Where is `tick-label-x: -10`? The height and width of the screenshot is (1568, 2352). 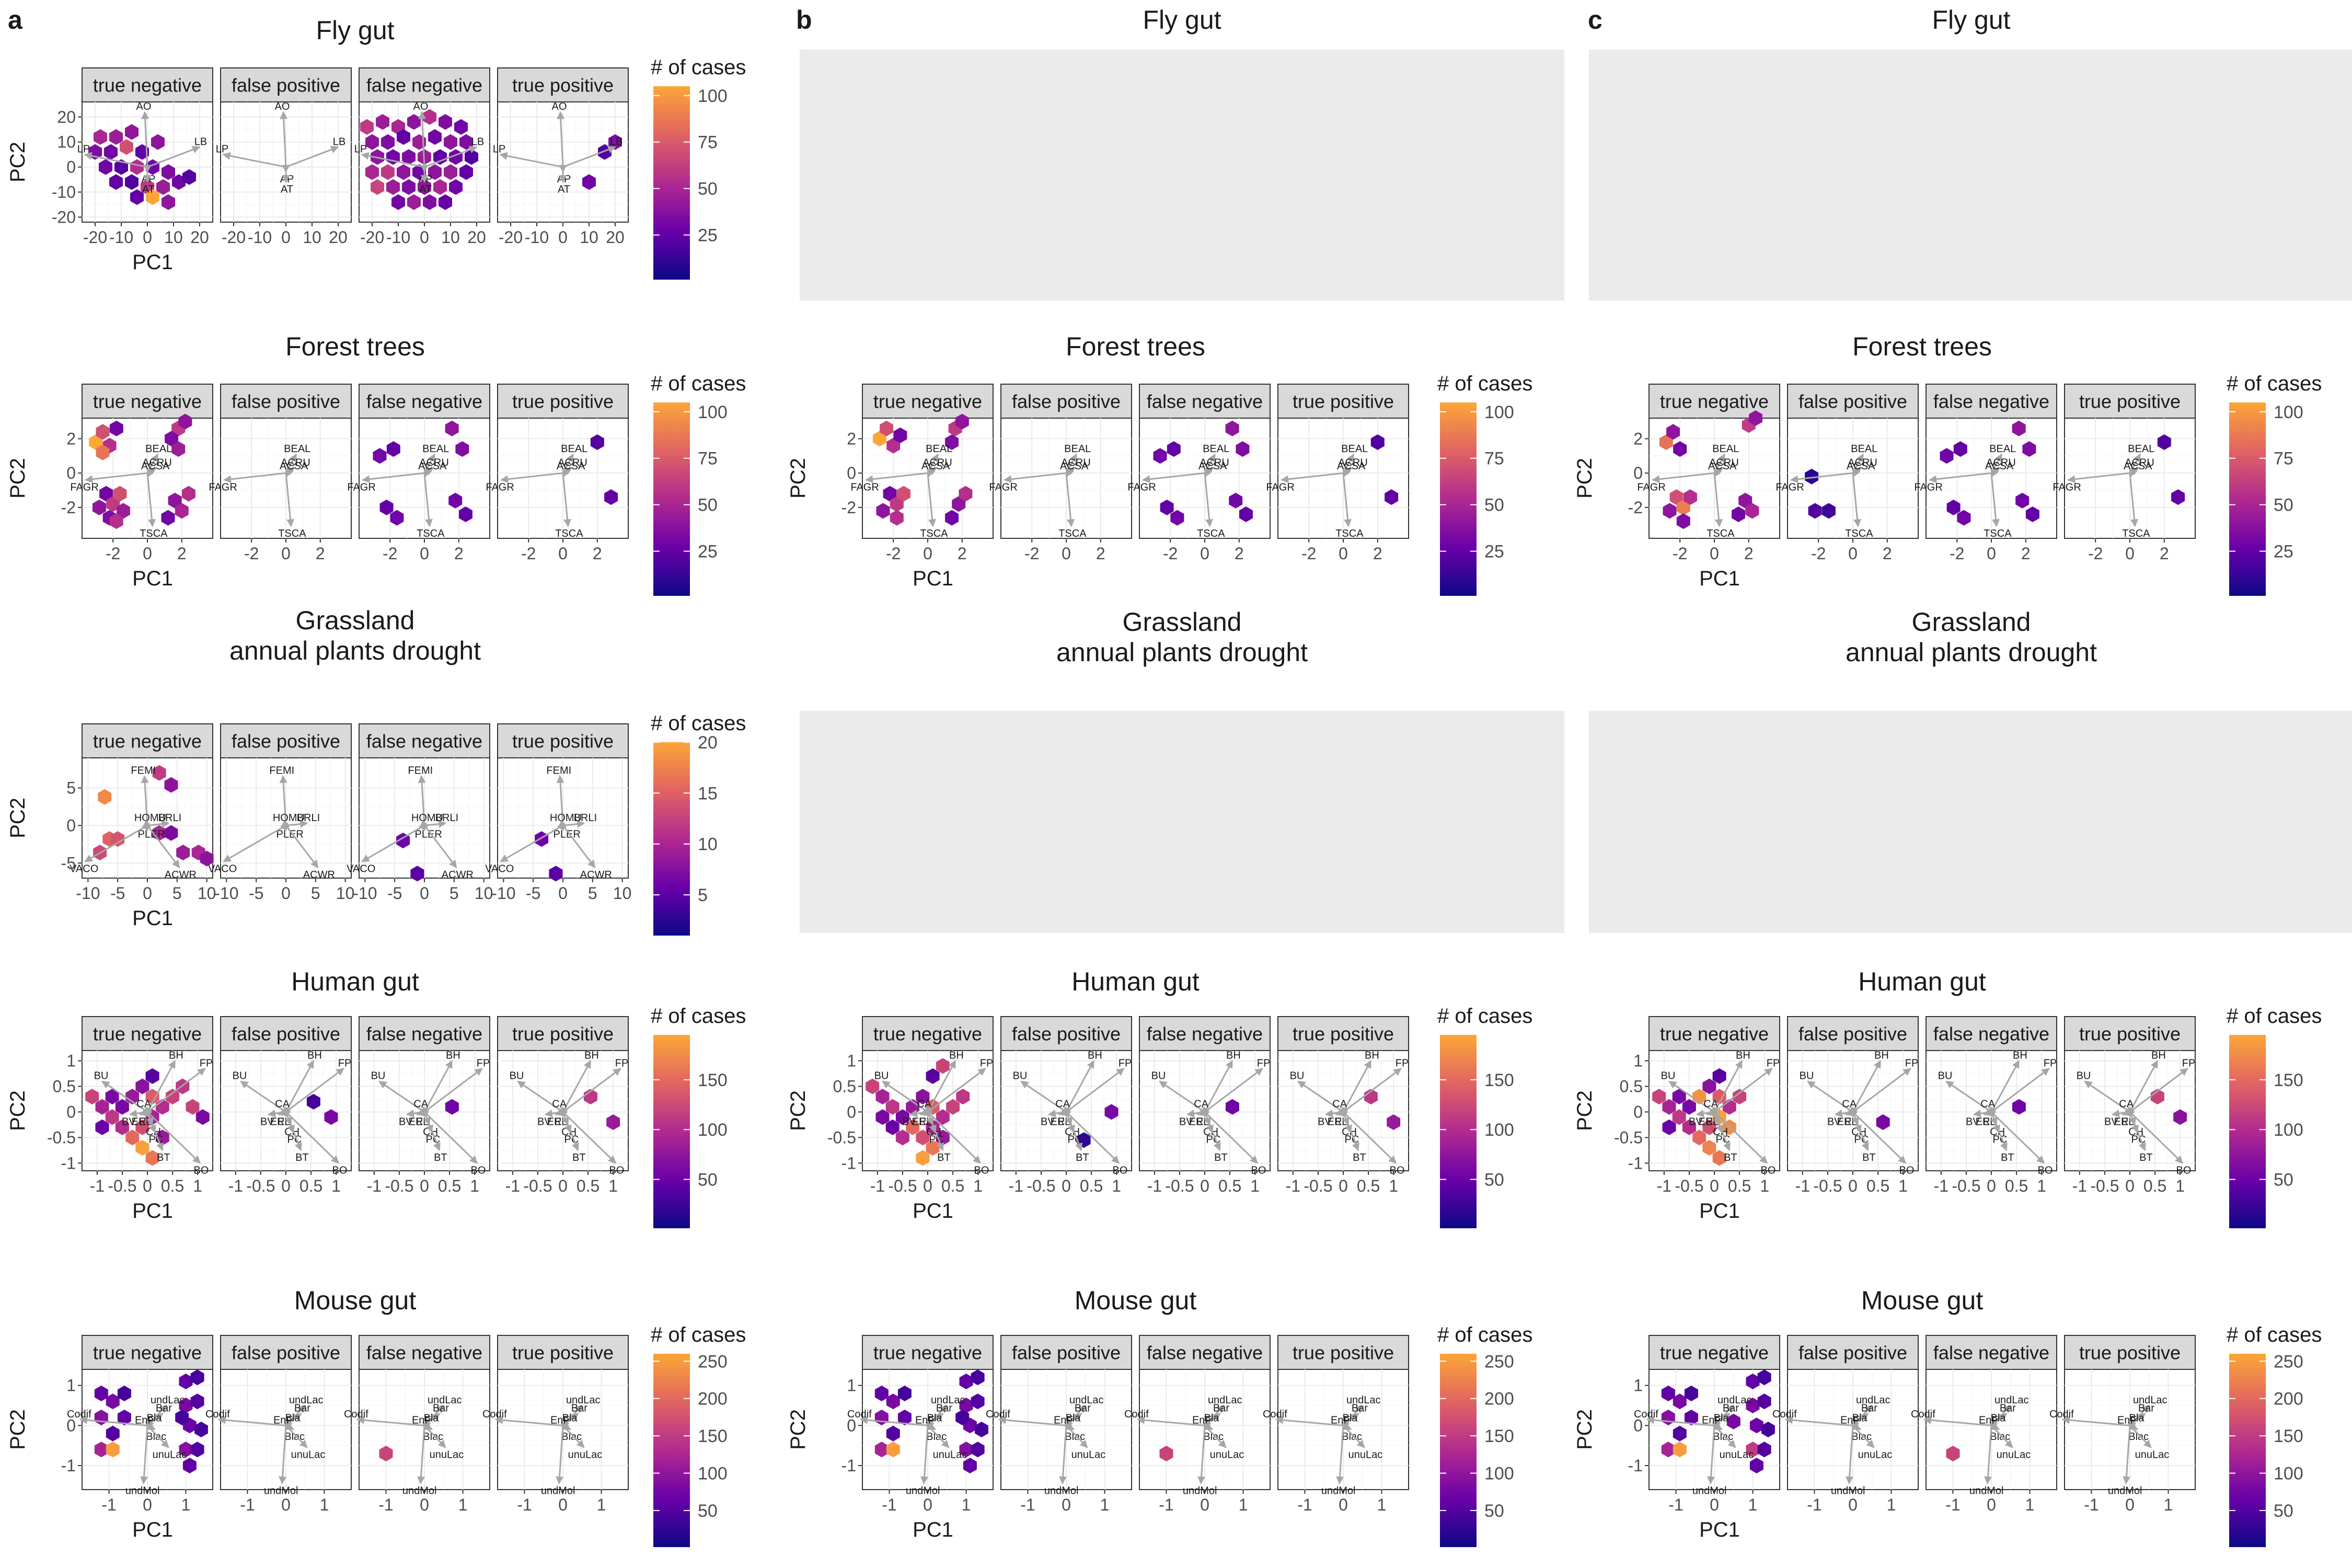
tick-label-x: -10 is located at coordinates (121, 237).